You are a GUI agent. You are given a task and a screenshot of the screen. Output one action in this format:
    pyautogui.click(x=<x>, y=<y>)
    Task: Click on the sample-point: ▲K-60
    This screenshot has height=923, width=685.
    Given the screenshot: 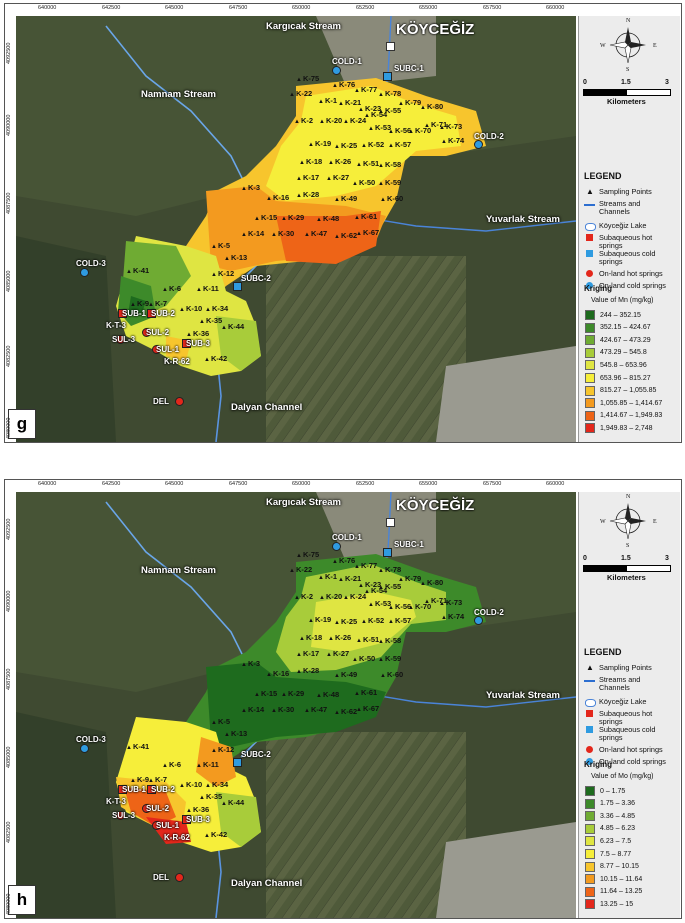 What is the action you would take?
    pyautogui.click(x=391, y=198)
    